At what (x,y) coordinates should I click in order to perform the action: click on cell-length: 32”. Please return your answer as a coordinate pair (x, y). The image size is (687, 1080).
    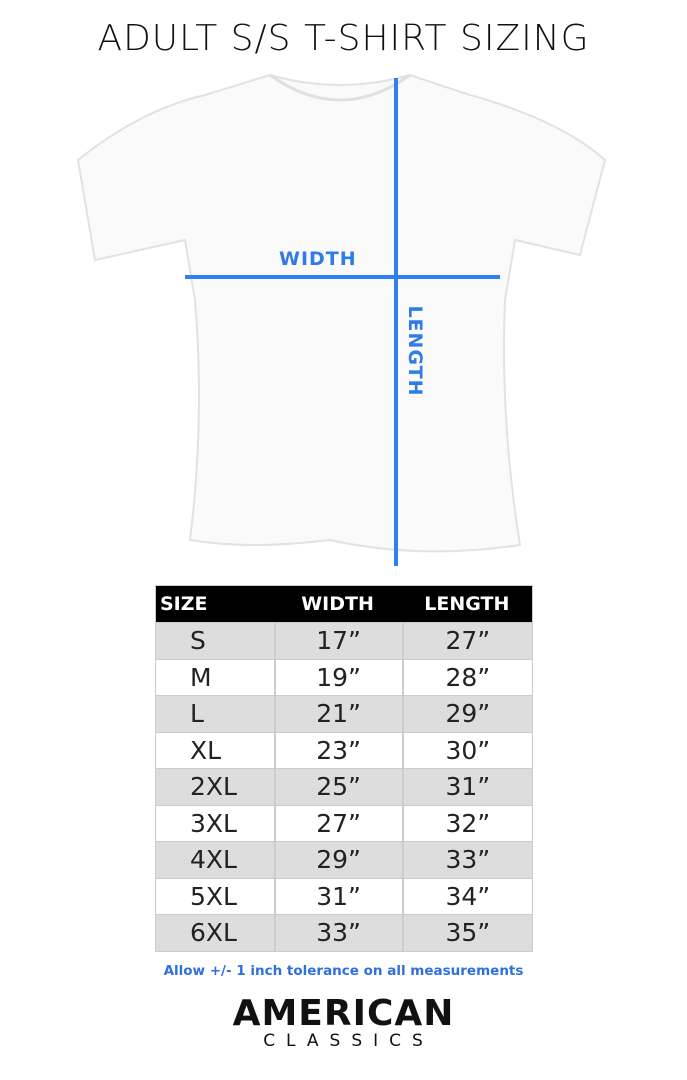
    Looking at the image, I should click on (466, 823).